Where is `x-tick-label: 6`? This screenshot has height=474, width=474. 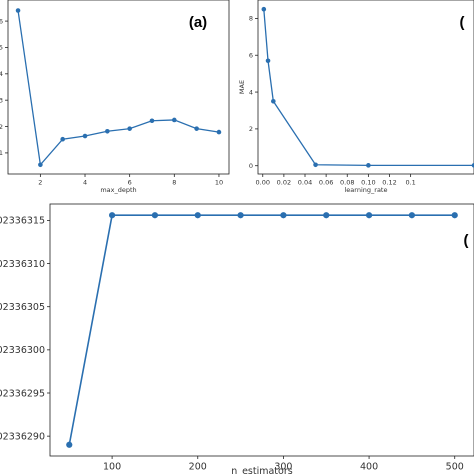
x-tick-label: 6 is located at coordinates (130, 183).